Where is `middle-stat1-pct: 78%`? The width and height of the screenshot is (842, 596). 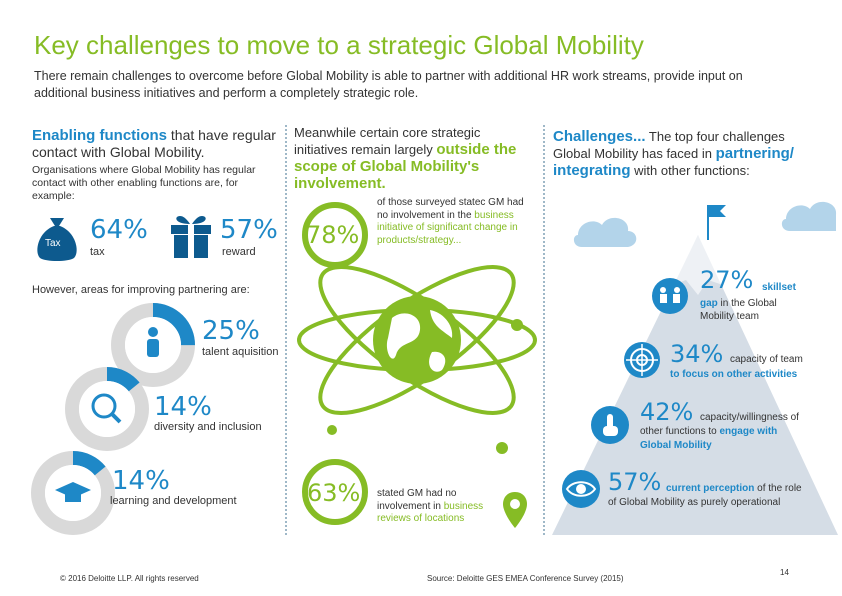 middle-stat1-pct: 78% is located at coordinates (333, 235).